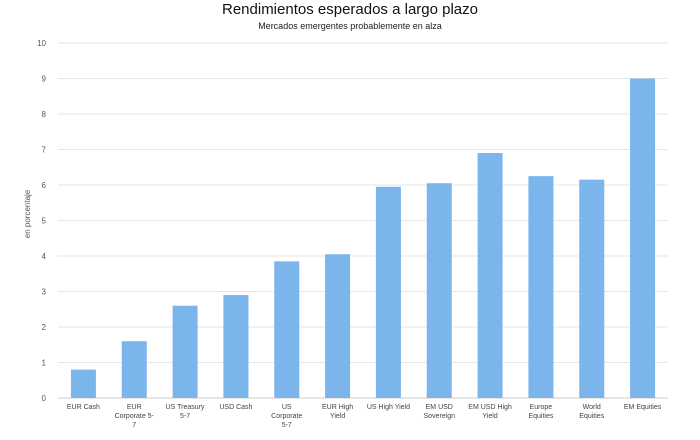  What do you see at coordinates (27, 213) in the screenshot?
I see `y-axis-title: en porcentaje` at bounding box center [27, 213].